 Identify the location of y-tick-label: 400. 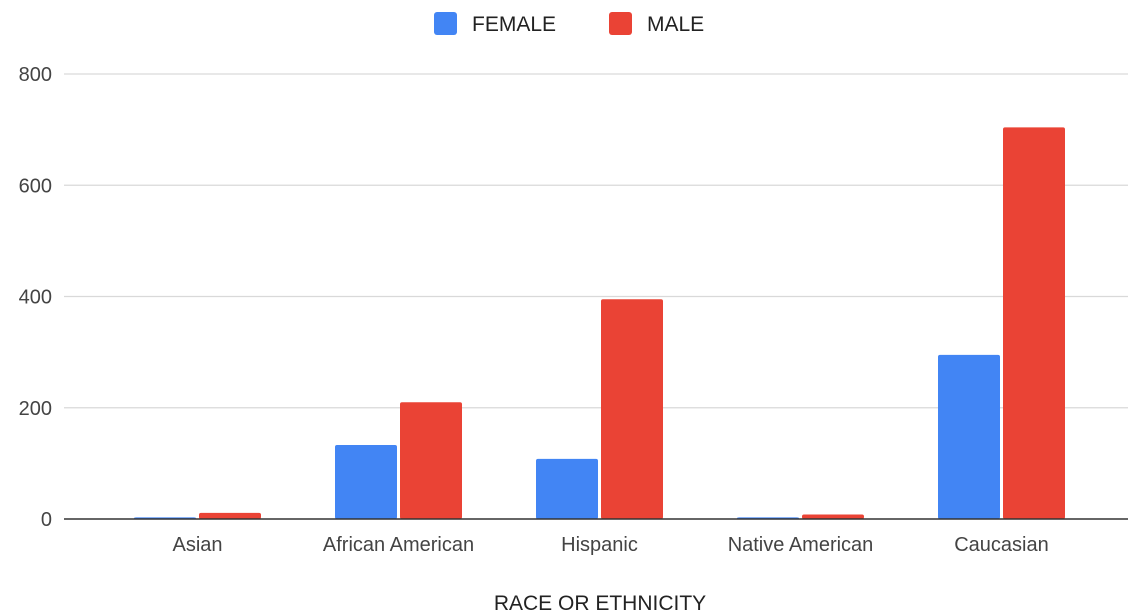
(35, 298).